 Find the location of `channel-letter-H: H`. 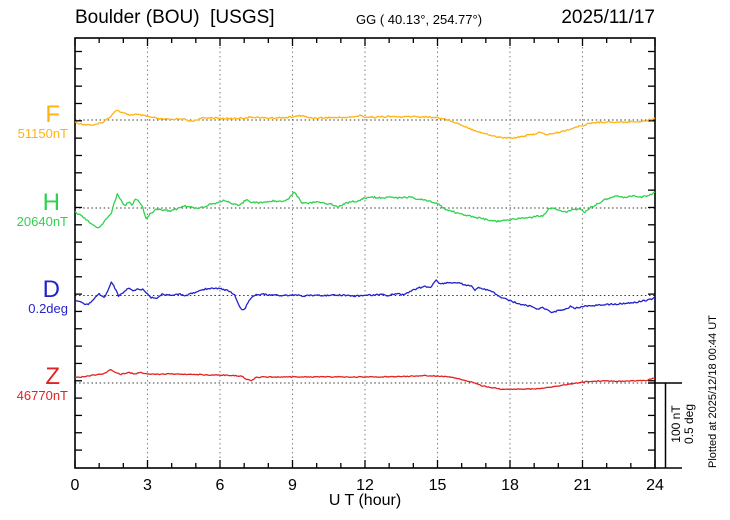

channel-letter-H: H is located at coordinates (51, 202).